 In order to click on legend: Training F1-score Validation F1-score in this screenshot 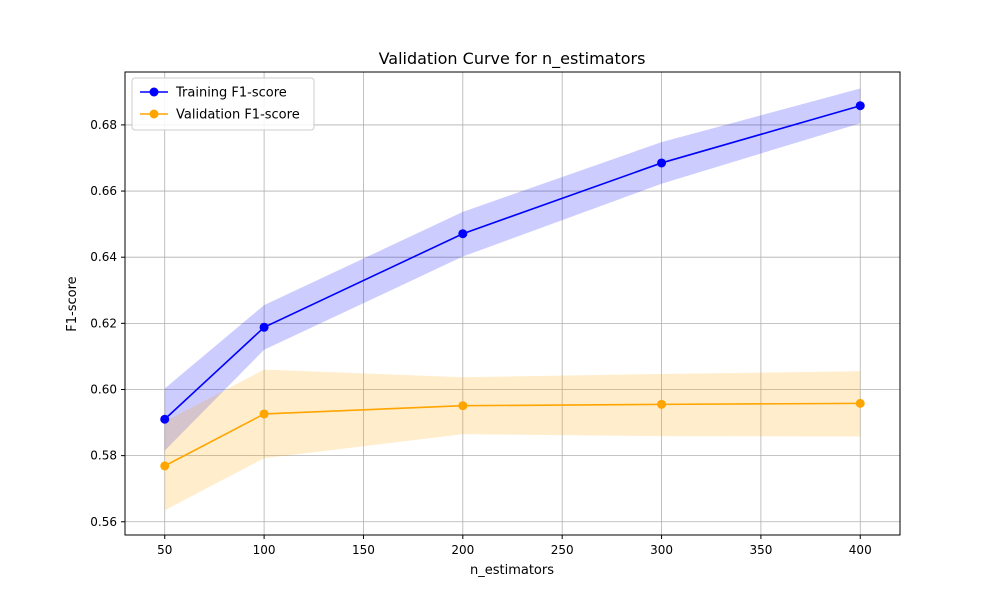, I will do `click(223, 104)`.